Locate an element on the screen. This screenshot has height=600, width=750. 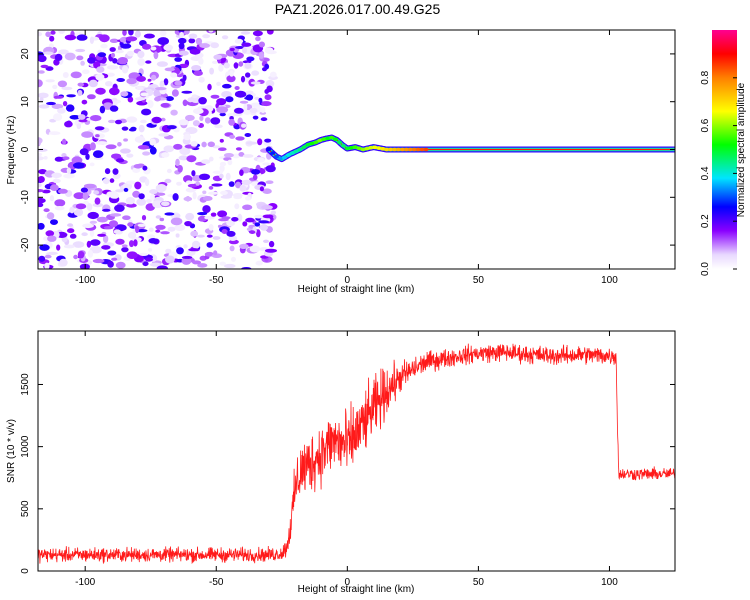
spectrogram-x-axis-label: Height of straight line (km) is located at coordinates (356, 289).